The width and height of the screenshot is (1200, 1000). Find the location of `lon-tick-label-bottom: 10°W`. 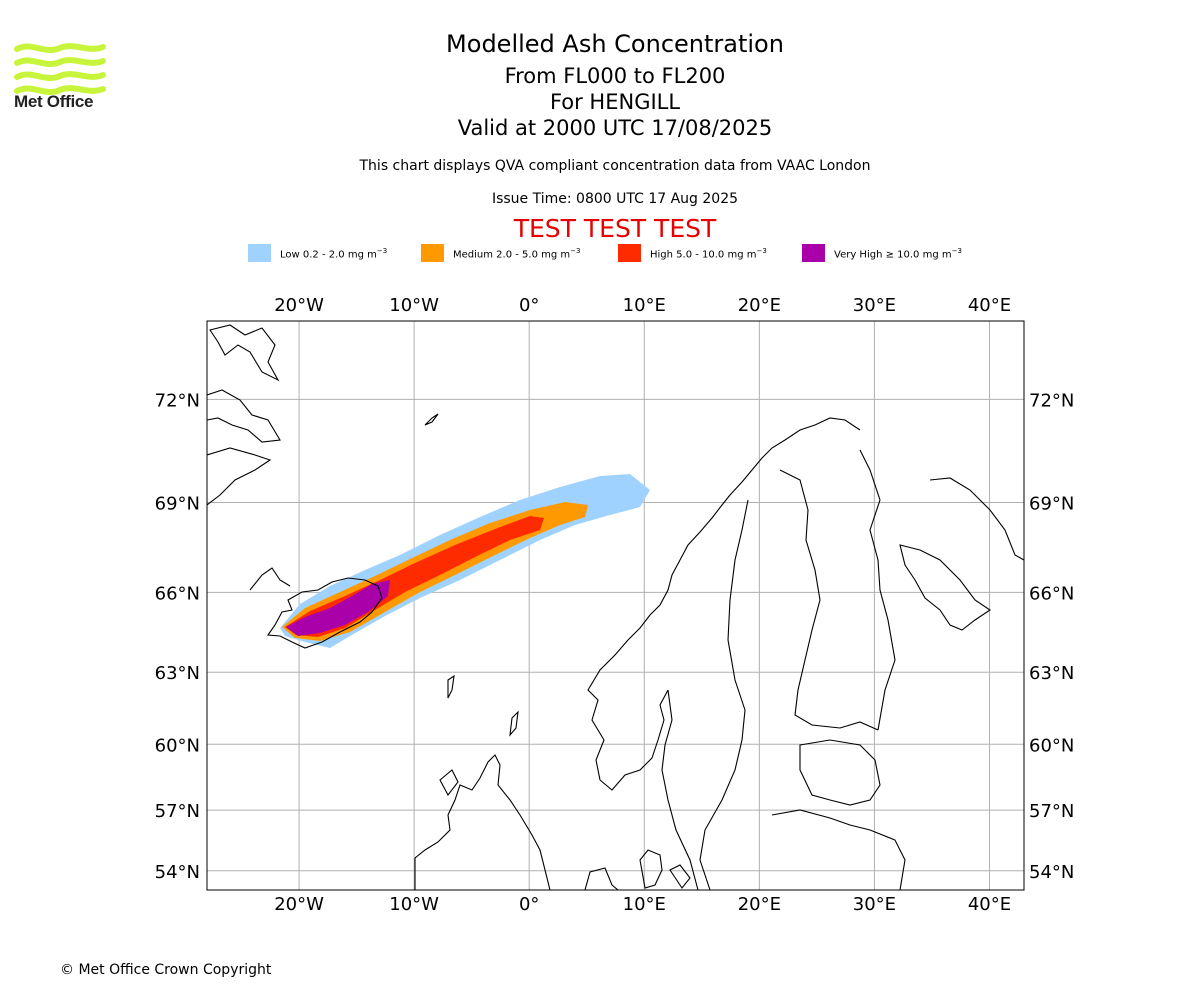

lon-tick-label-bottom: 10°W is located at coordinates (414, 904).